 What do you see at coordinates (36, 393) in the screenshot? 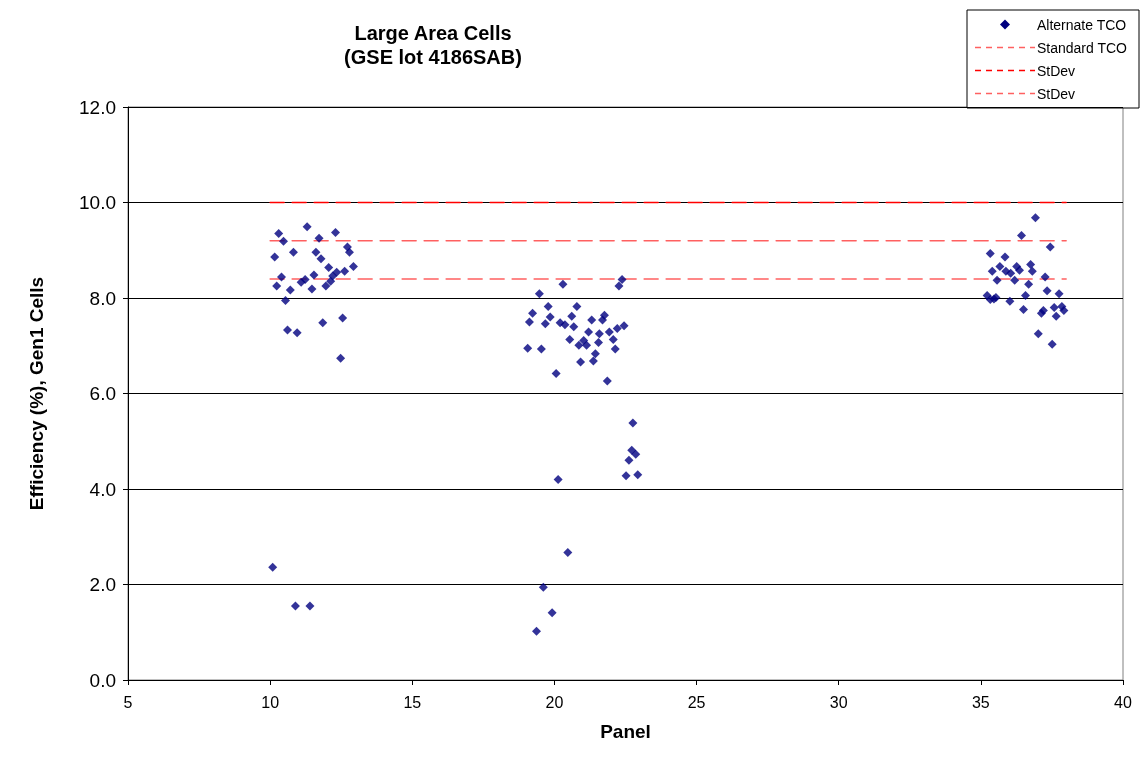
I see `y-axis-title: Efficiency (%), Gen1 Cells` at bounding box center [36, 393].